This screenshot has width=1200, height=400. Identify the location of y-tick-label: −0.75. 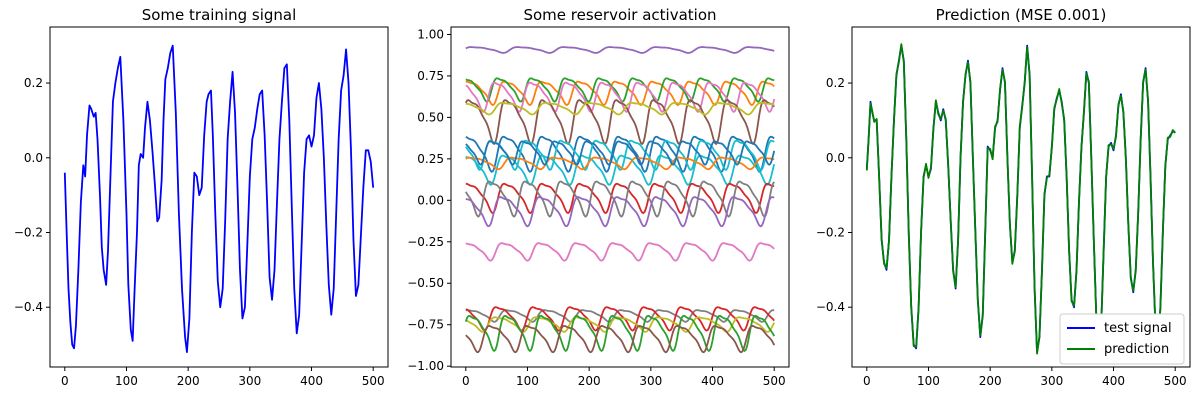
(425, 325).